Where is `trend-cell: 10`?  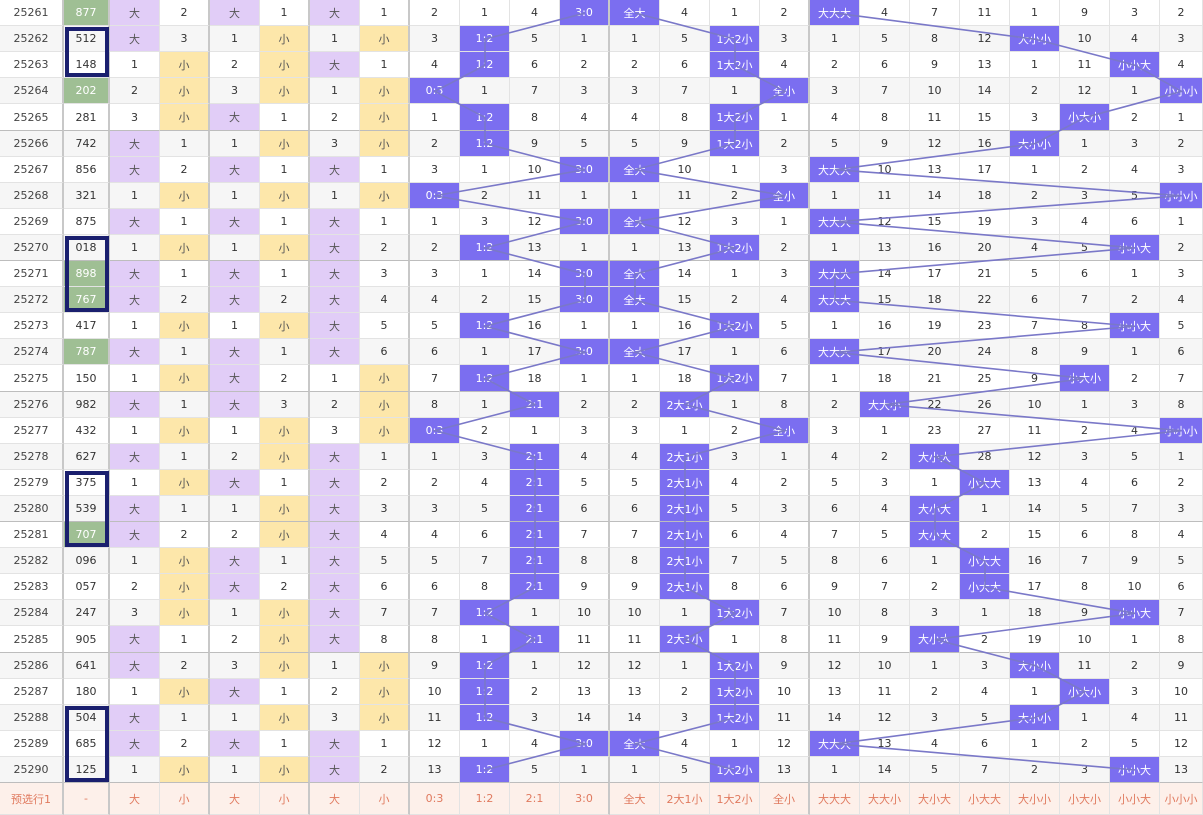 trend-cell: 10 is located at coordinates (835, 613).